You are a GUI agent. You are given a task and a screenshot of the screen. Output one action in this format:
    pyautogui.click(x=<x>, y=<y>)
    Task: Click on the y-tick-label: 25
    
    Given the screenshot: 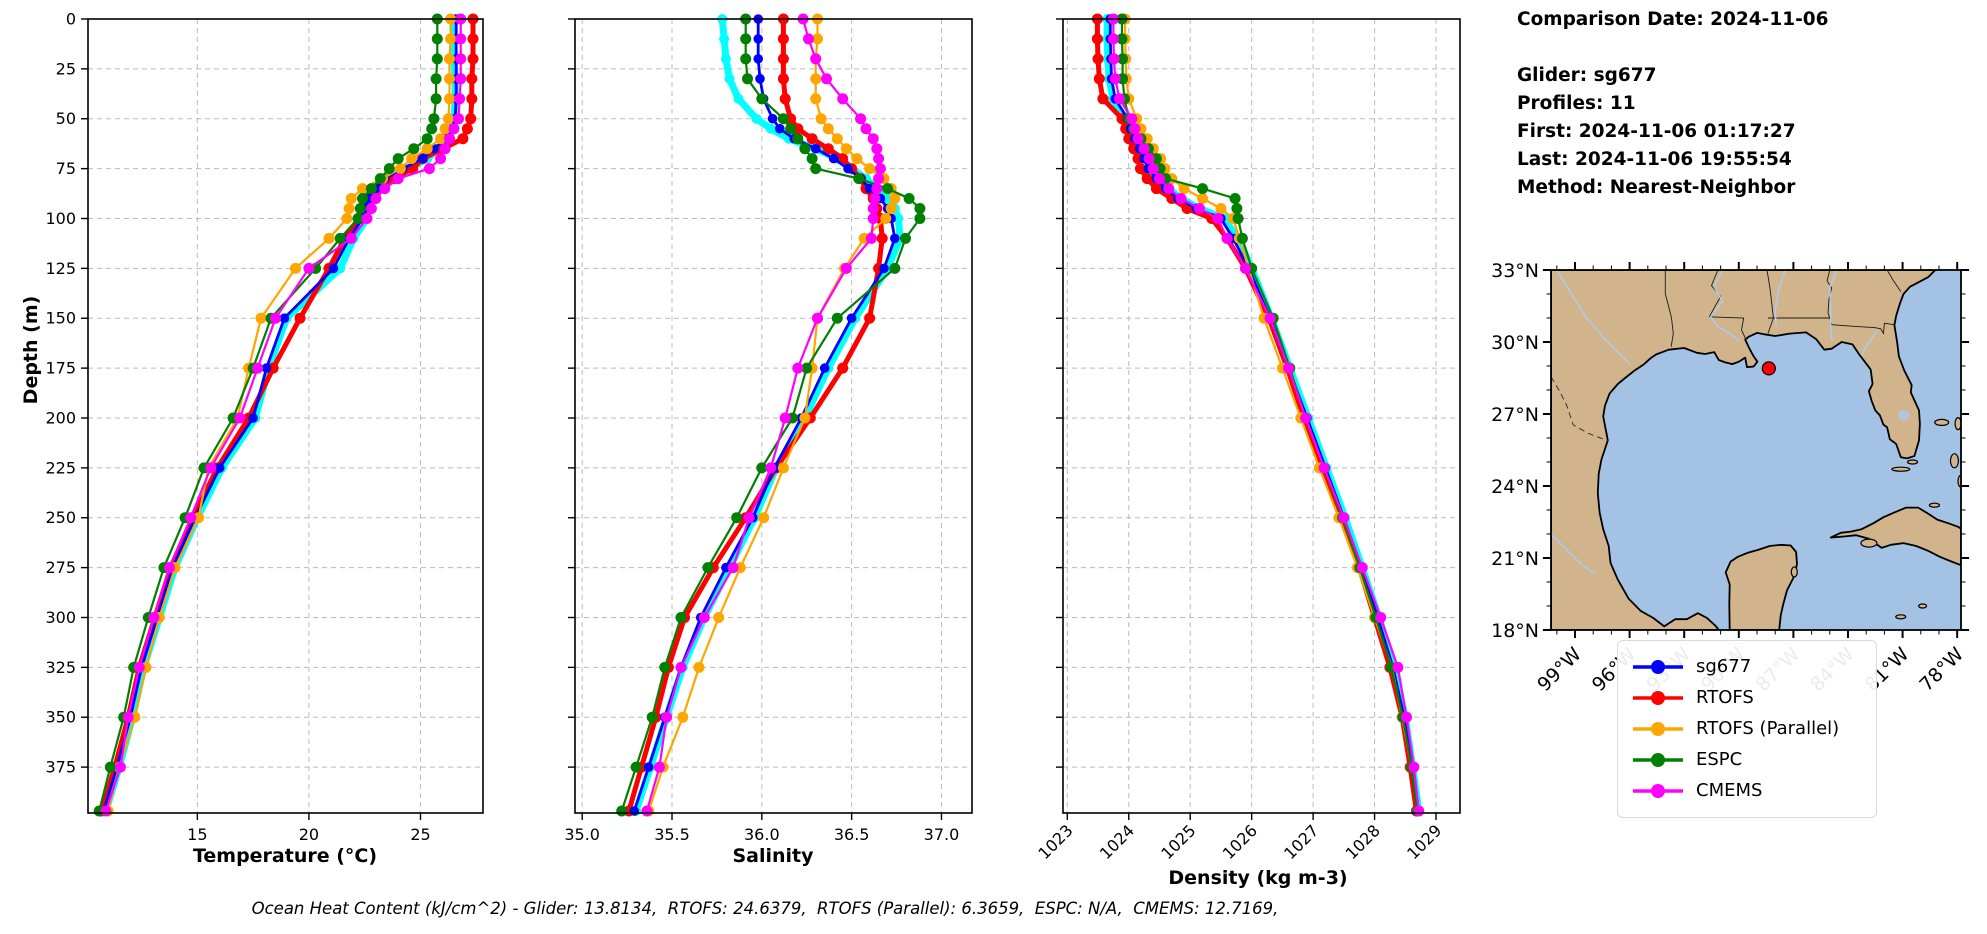 What is the action you would take?
    pyautogui.click(x=66, y=68)
    